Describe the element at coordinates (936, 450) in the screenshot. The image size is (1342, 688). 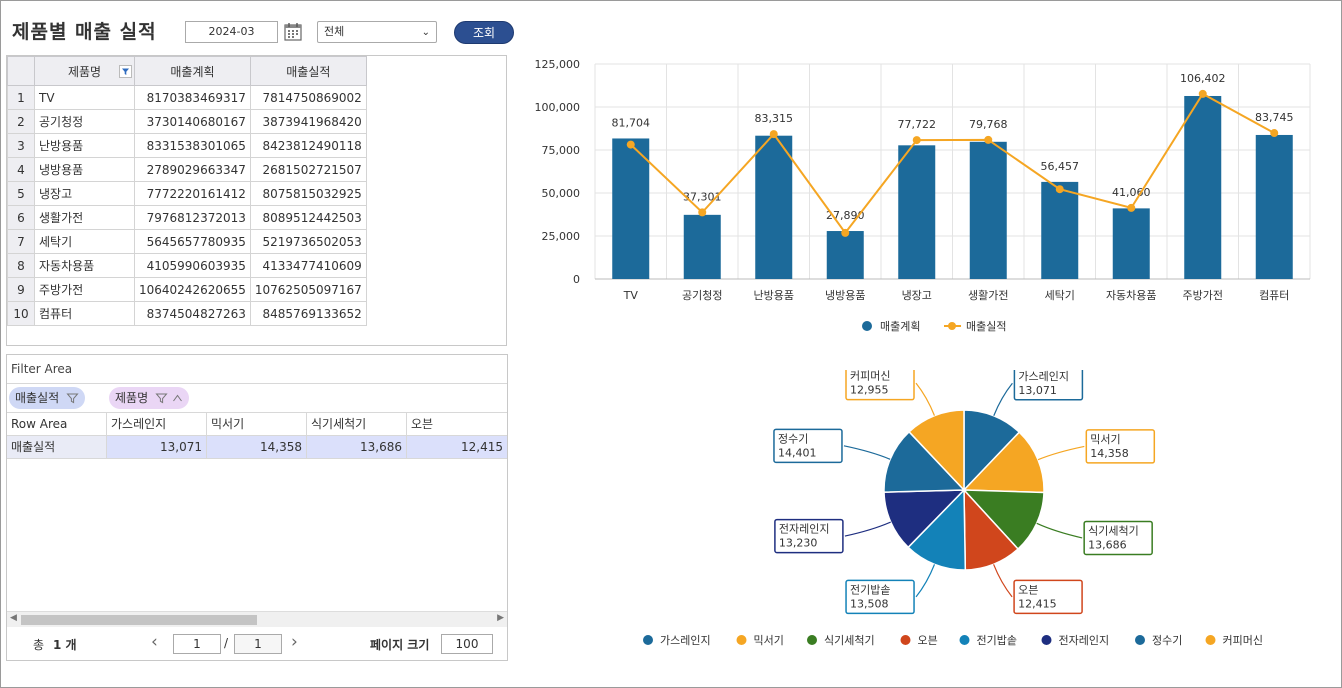
I see `pie-slice` at that location.